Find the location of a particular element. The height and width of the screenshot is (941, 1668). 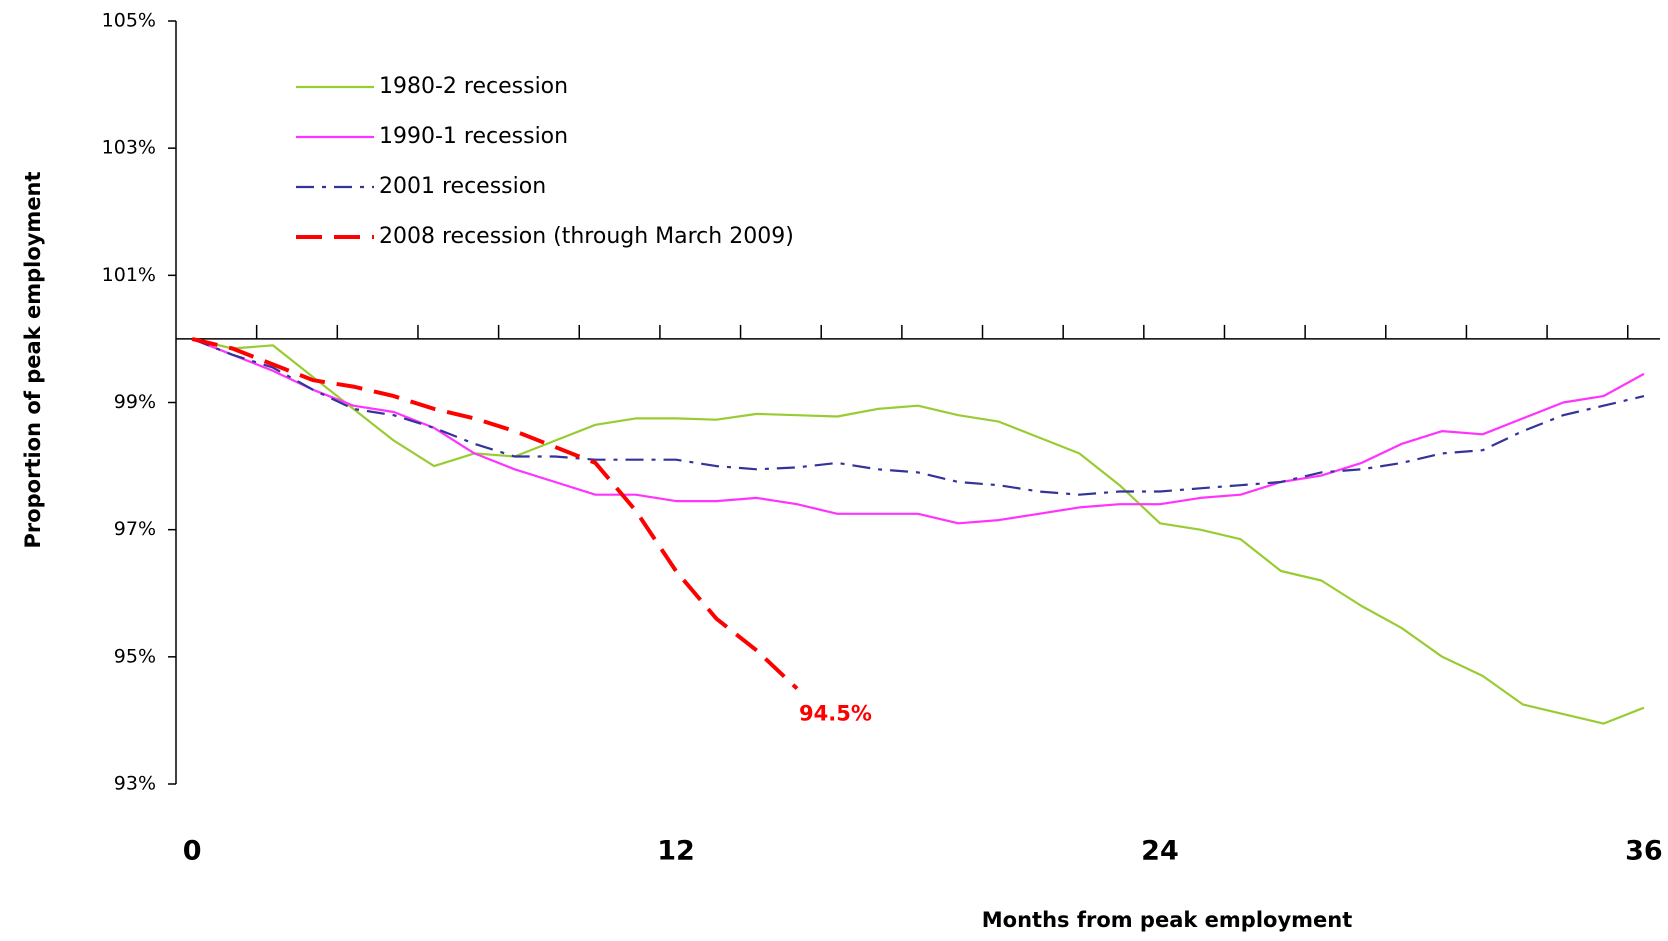

x-tick-label: 36 is located at coordinates (1644, 851).